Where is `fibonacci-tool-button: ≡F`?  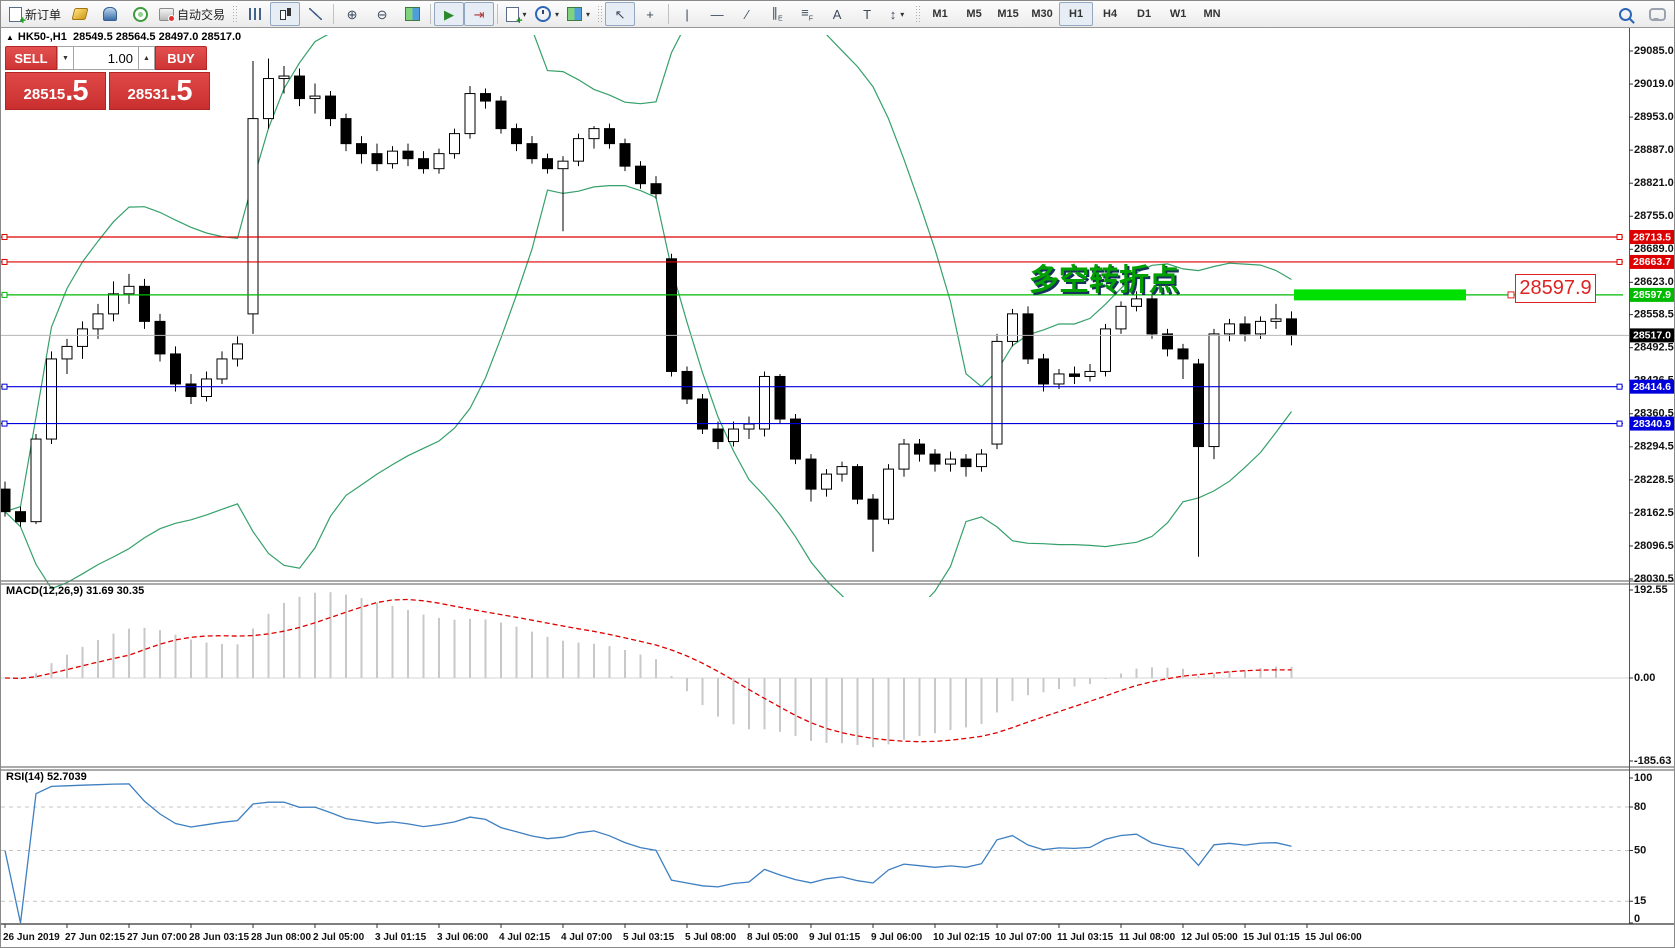 fibonacci-tool-button: ≡F is located at coordinates (807, 14).